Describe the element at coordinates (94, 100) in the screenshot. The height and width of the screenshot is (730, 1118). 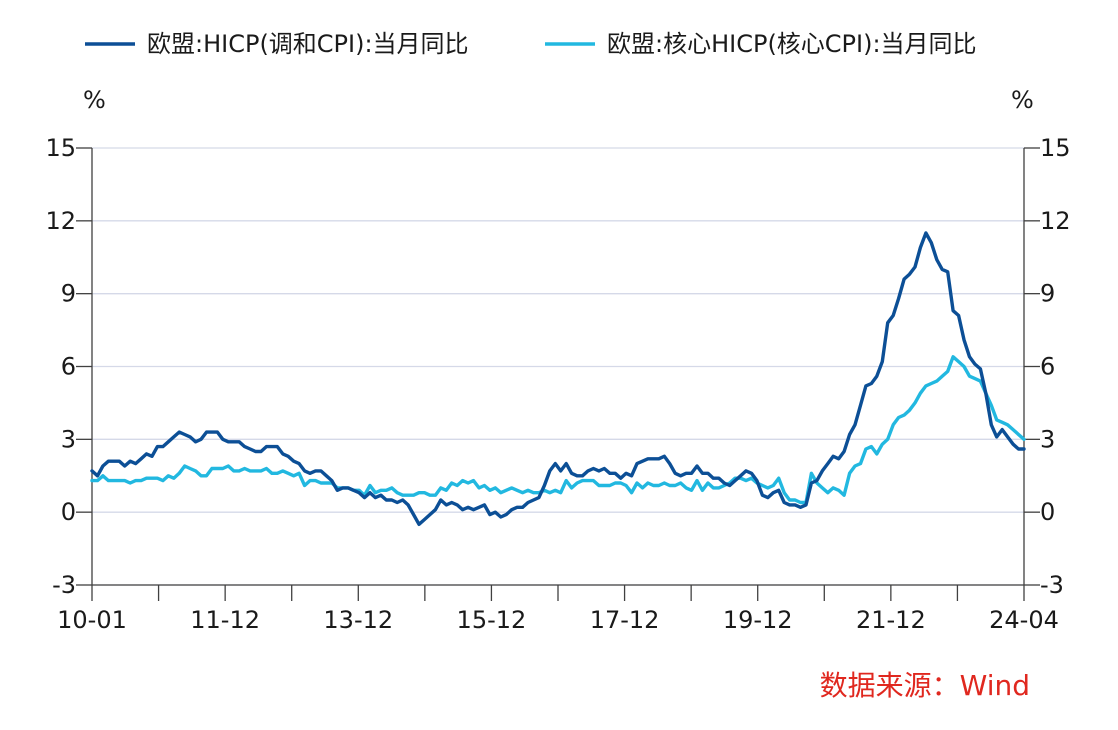
I see `left-unit-label: %` at that location.